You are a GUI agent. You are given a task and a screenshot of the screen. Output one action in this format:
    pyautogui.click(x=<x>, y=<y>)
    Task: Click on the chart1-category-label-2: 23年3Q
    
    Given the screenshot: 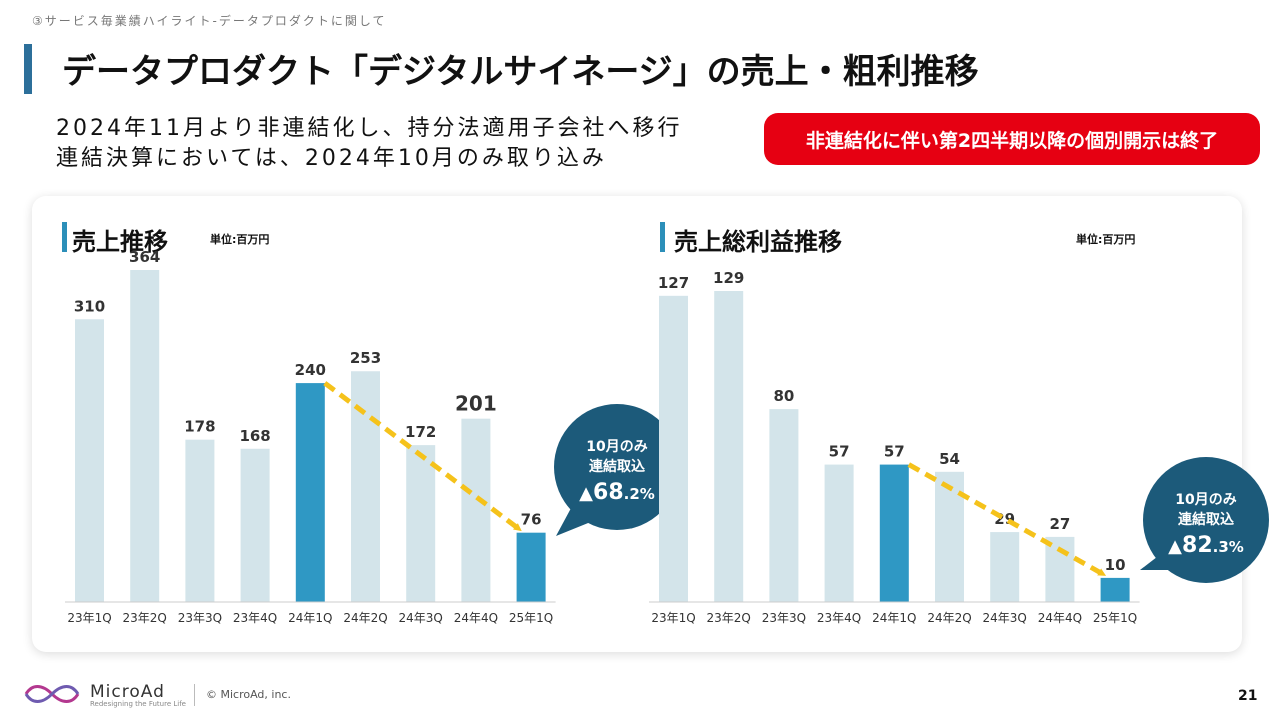 What is the action you would take?
    pyautogui.click(x=200, y=618)
    